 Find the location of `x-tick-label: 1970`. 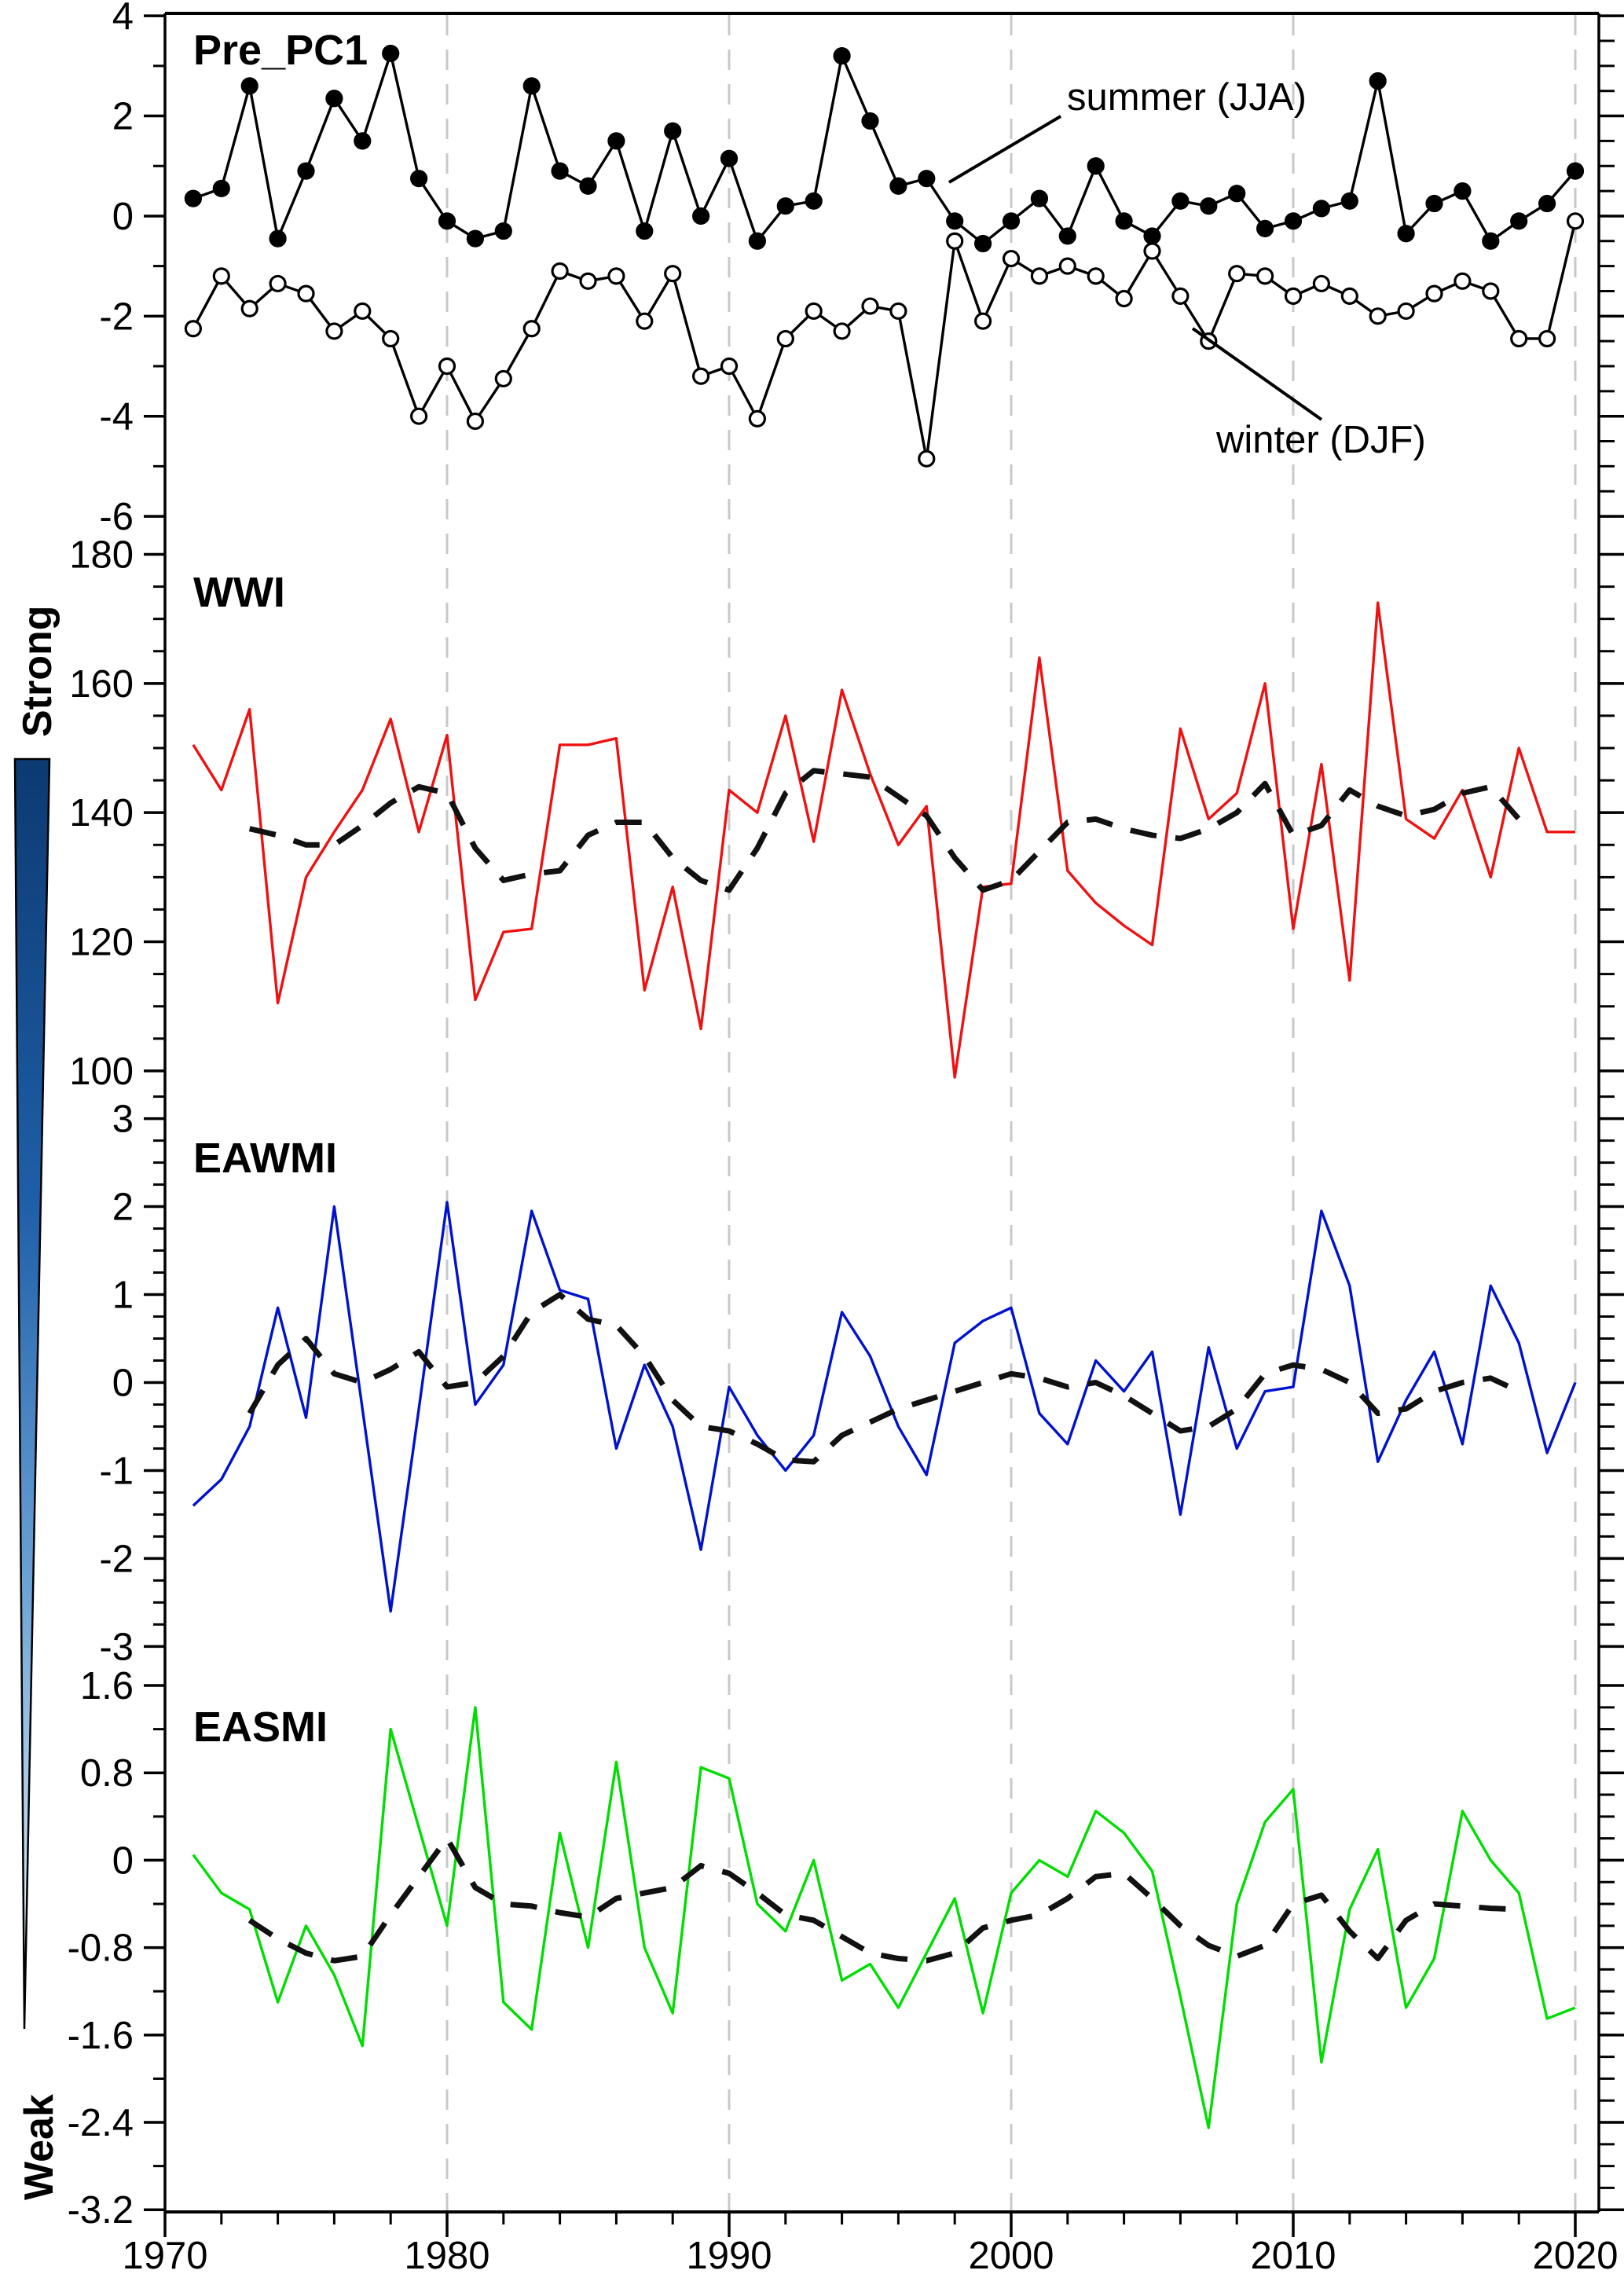

x-tick-label: 1970 is located at coordinates (165, 2254).